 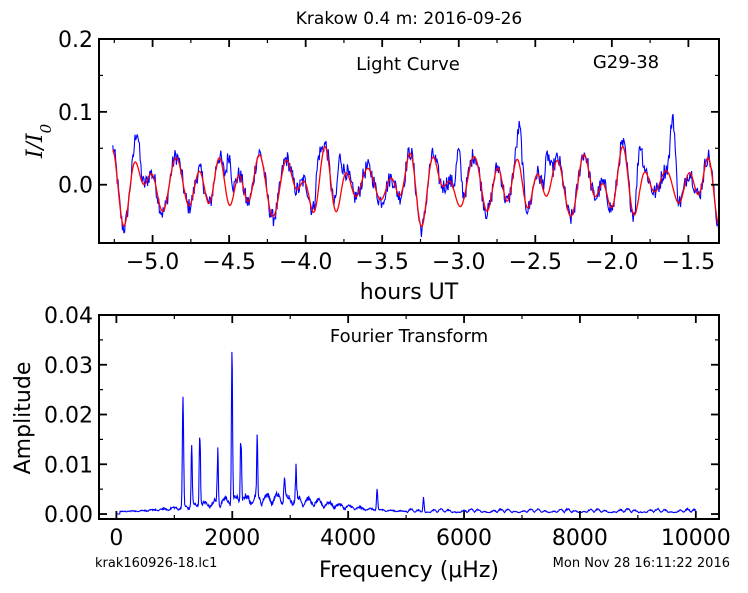 What do you see at coordinates (409, 292) in the screenshot?
I see `light-curve-xlabel: hours UT` at bounding box center [409, 292].